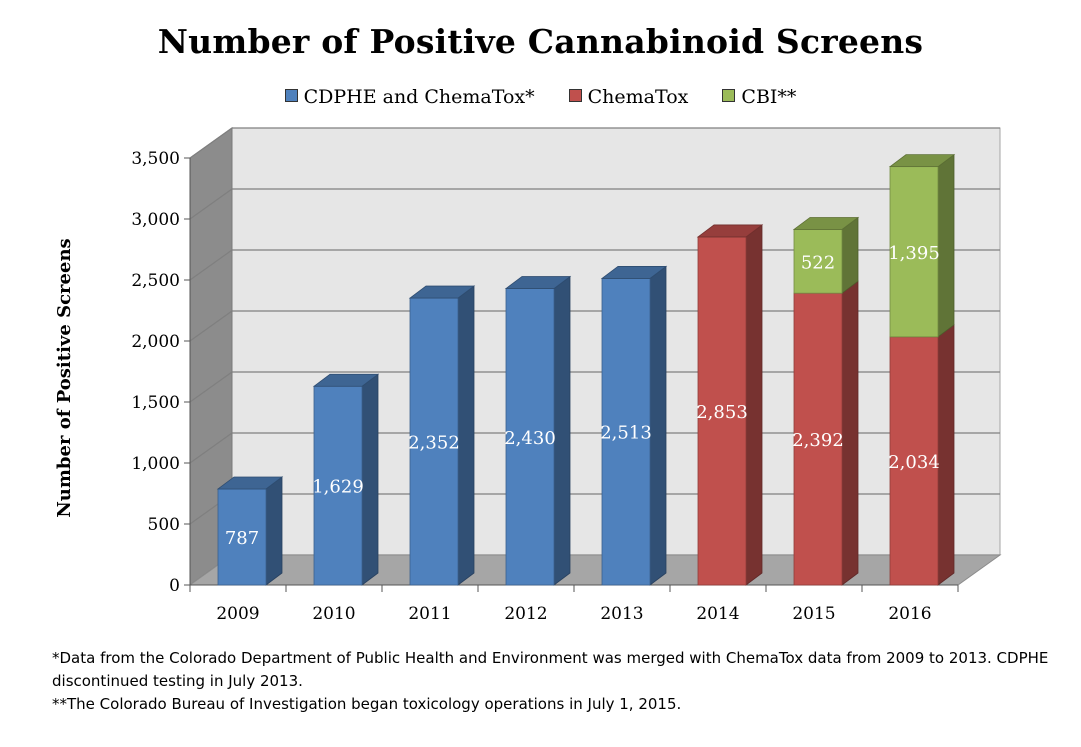  Describe the element at coordinates (338, 487) in the screenshot. I see `data-label-2010-0: 1,629` at that location.